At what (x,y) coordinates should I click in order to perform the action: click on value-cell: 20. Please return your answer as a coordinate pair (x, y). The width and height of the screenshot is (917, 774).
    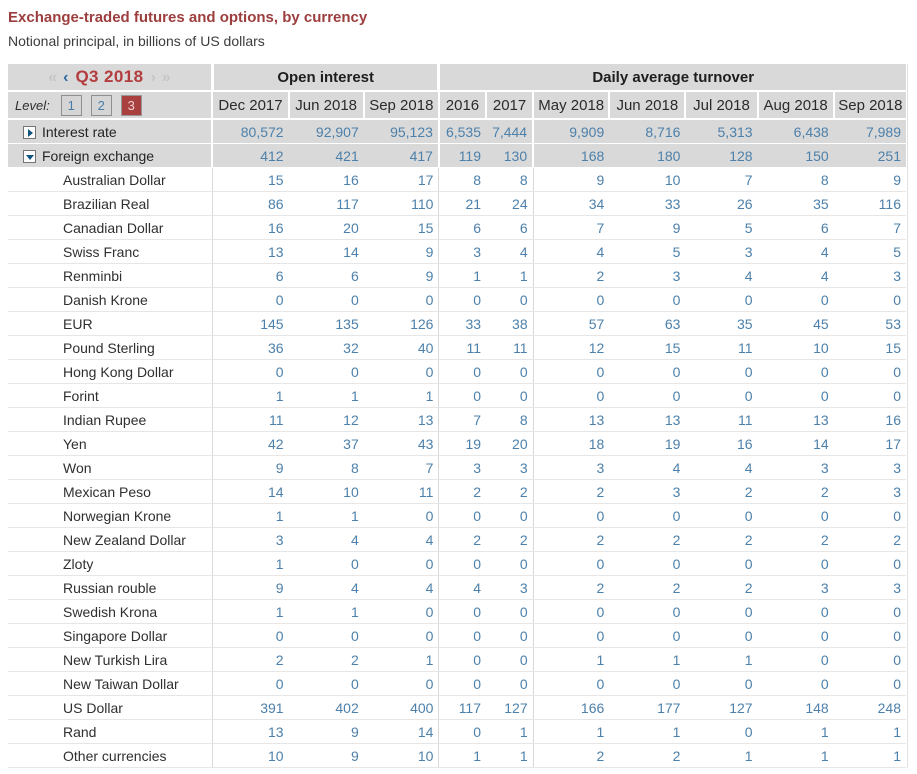
    Looking at the image, I should click on (510, 443).